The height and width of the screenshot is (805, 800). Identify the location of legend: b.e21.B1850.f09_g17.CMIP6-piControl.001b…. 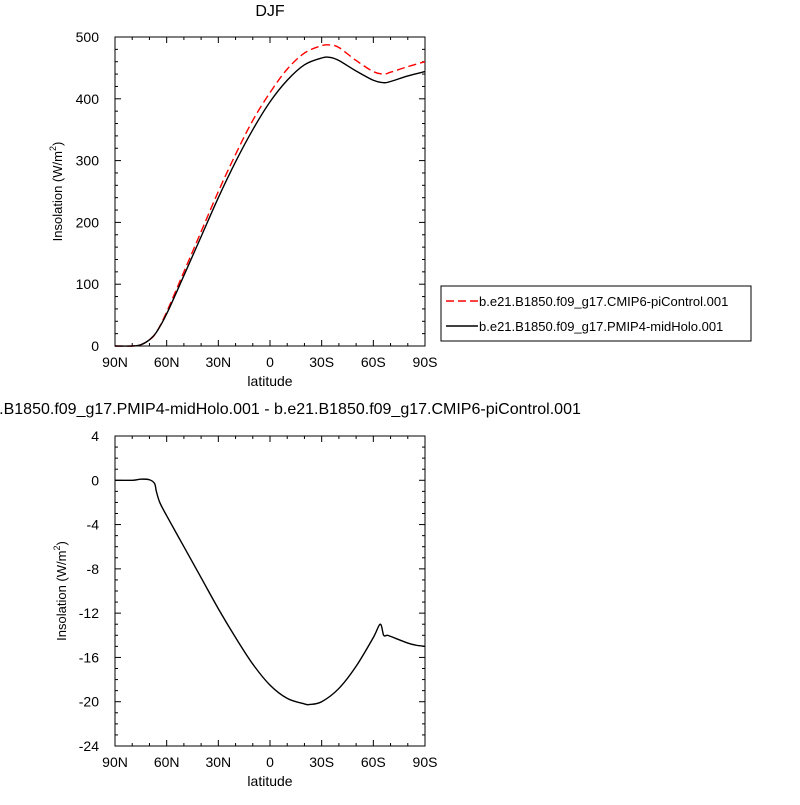
(596, 313).